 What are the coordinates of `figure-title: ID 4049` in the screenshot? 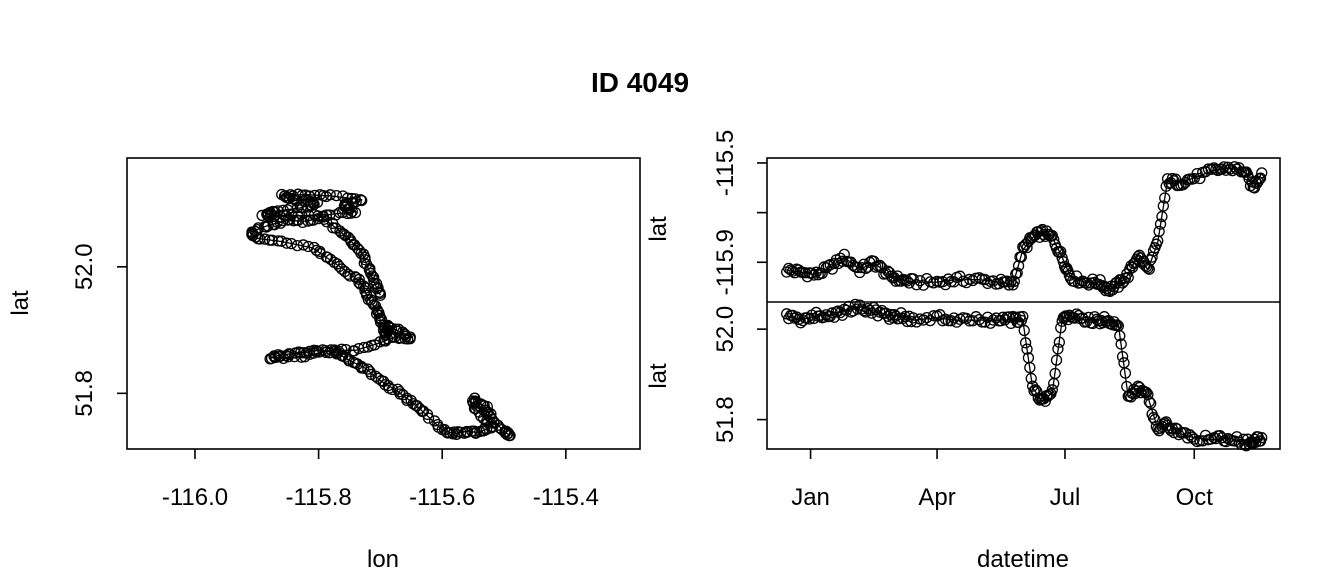 It's located at (640, 82).